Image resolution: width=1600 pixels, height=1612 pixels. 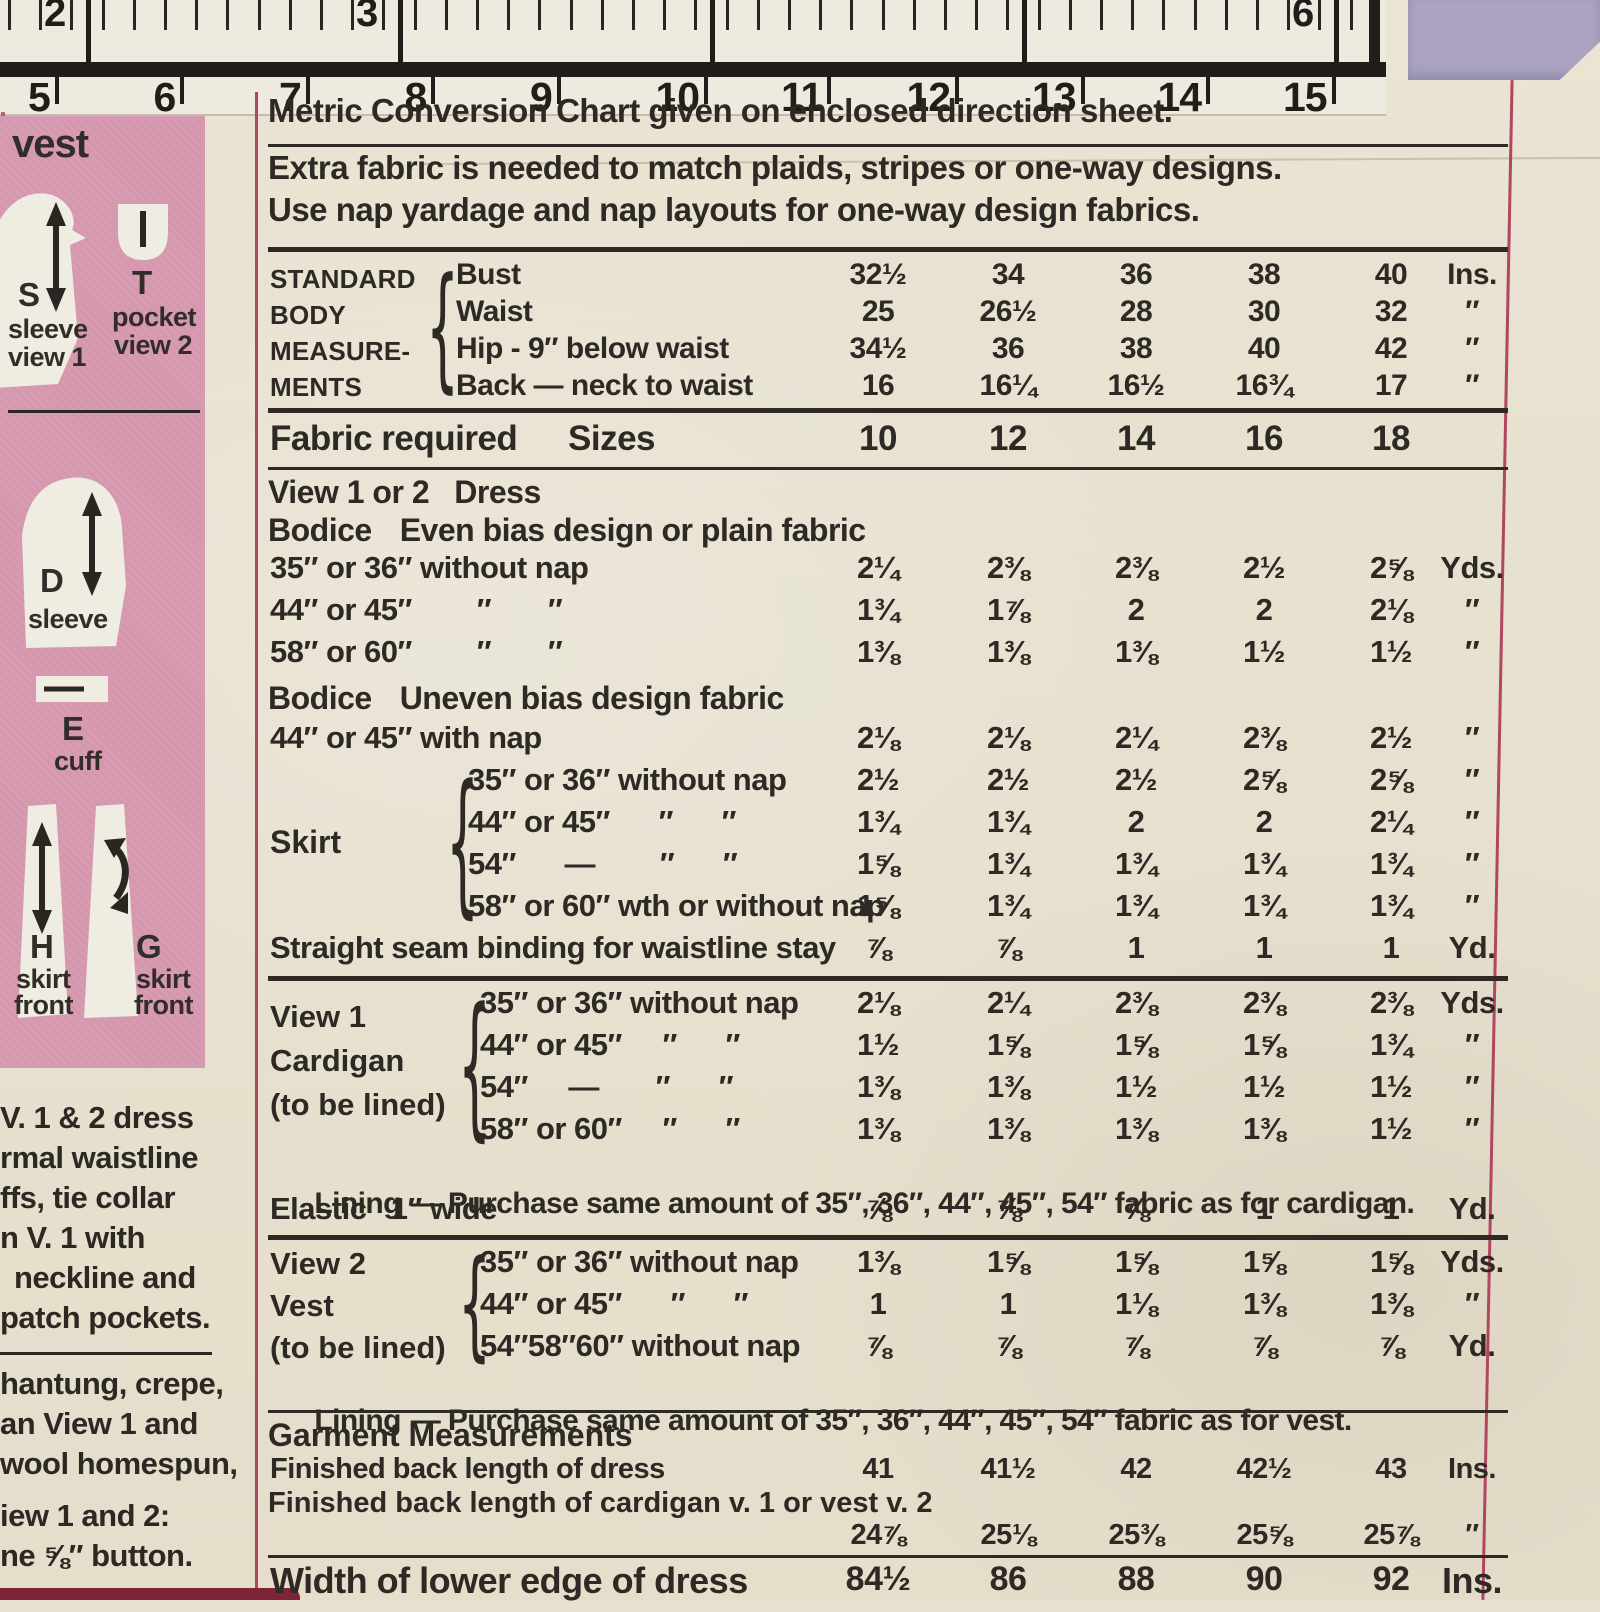 What do you see at coordinates (337, 1060) in the screenshot?
I see `group-label: Cardigan` at bounding box center [337, 1060].